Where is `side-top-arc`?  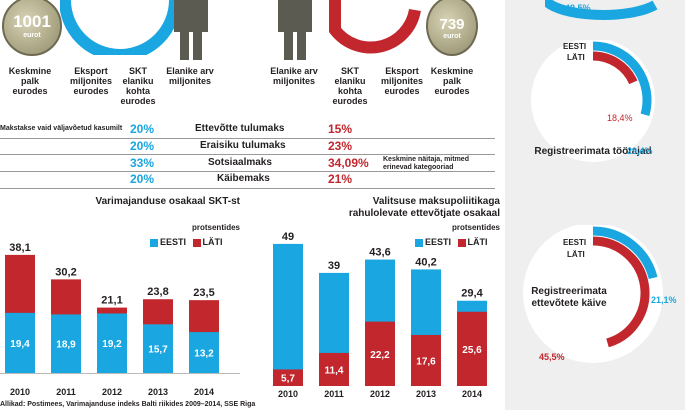 side-top-arc is located at coordinates (601, 10).